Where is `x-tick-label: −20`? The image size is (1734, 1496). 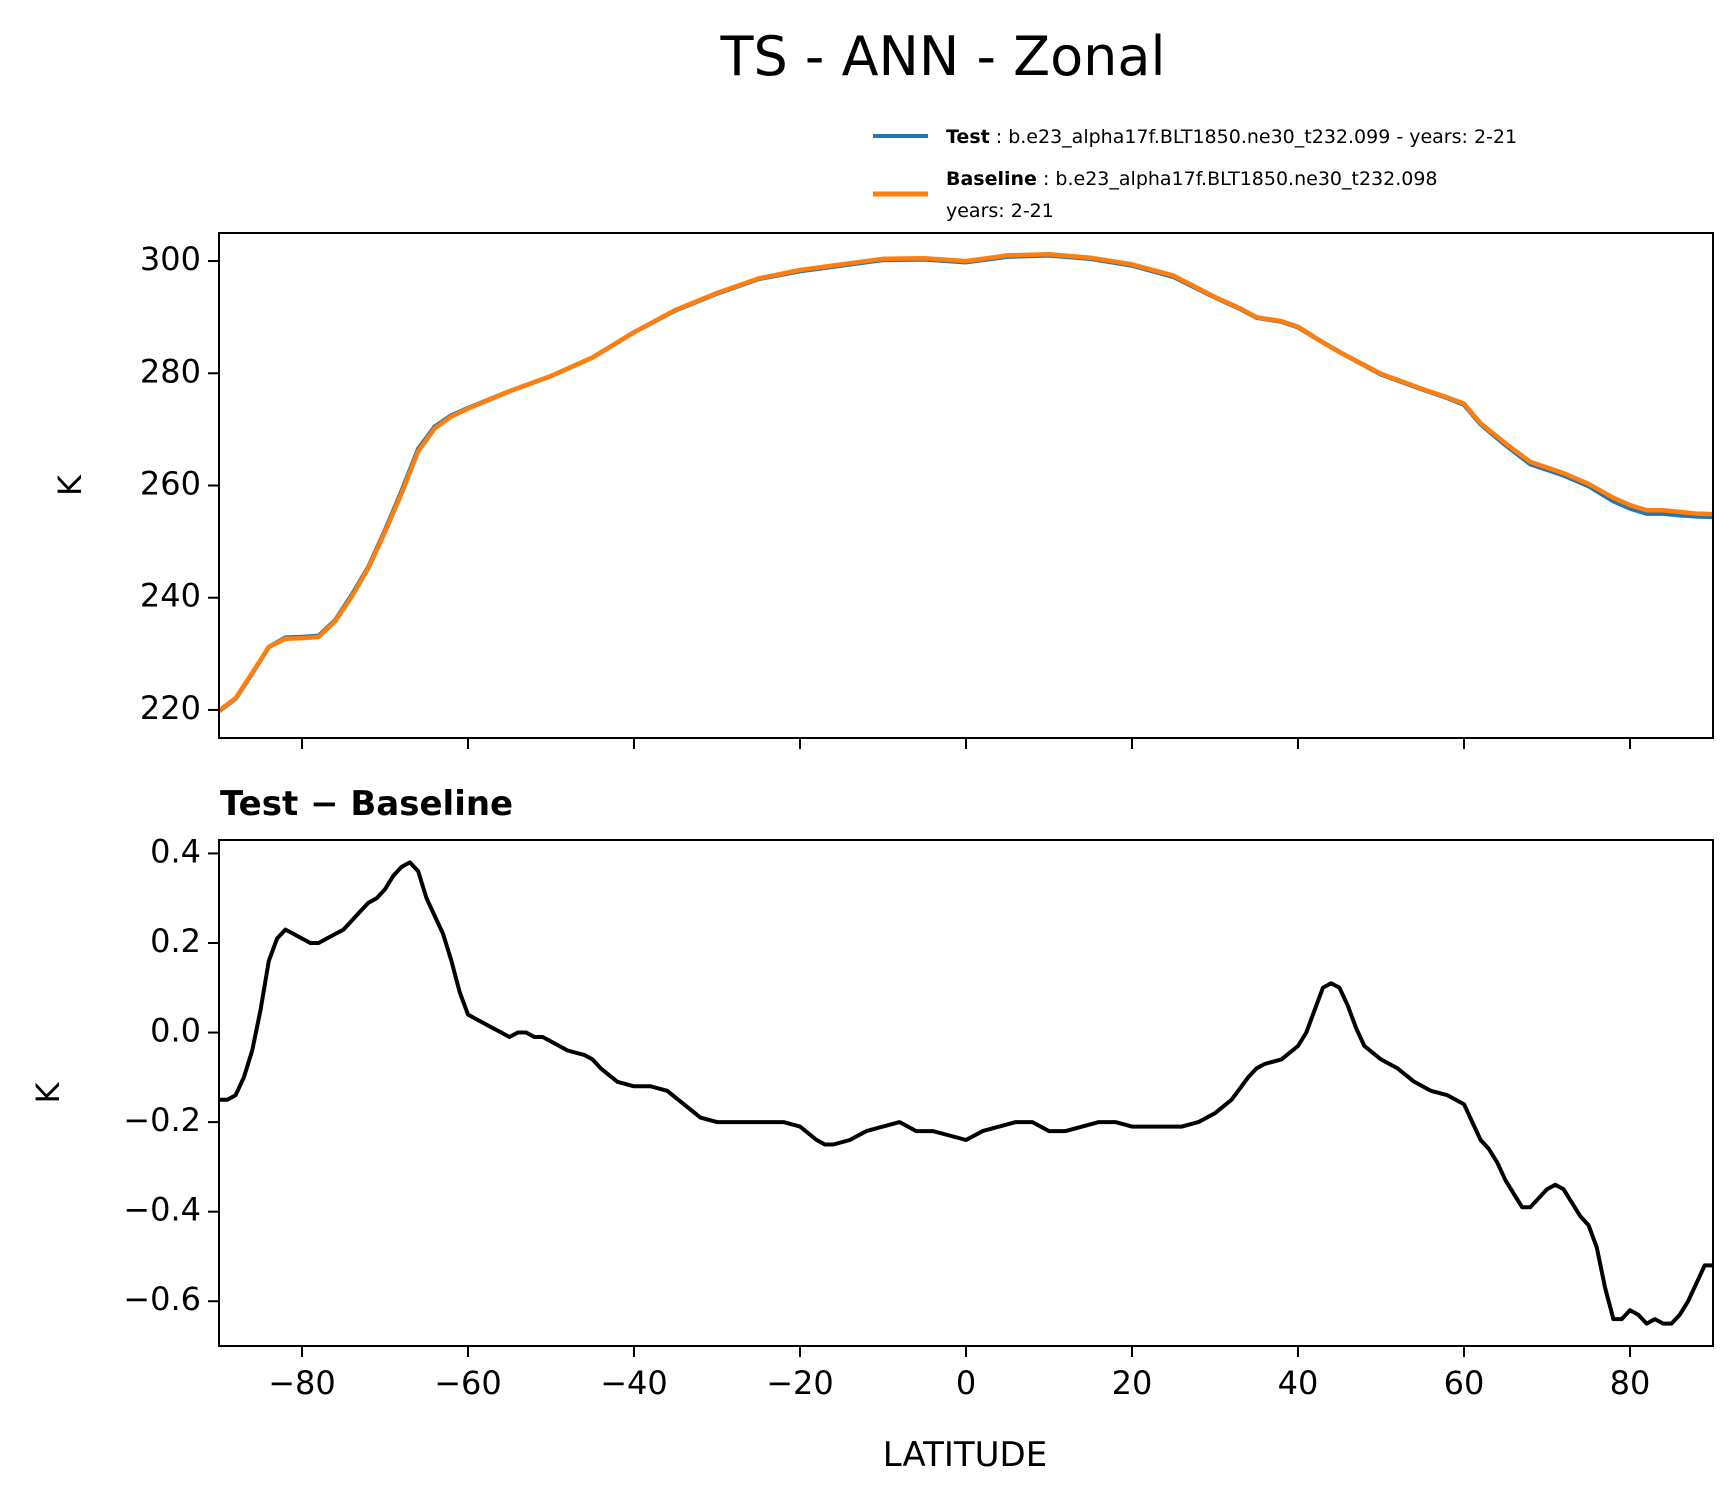
x-tick-label: −20 is located at coordinates (800, 1383).